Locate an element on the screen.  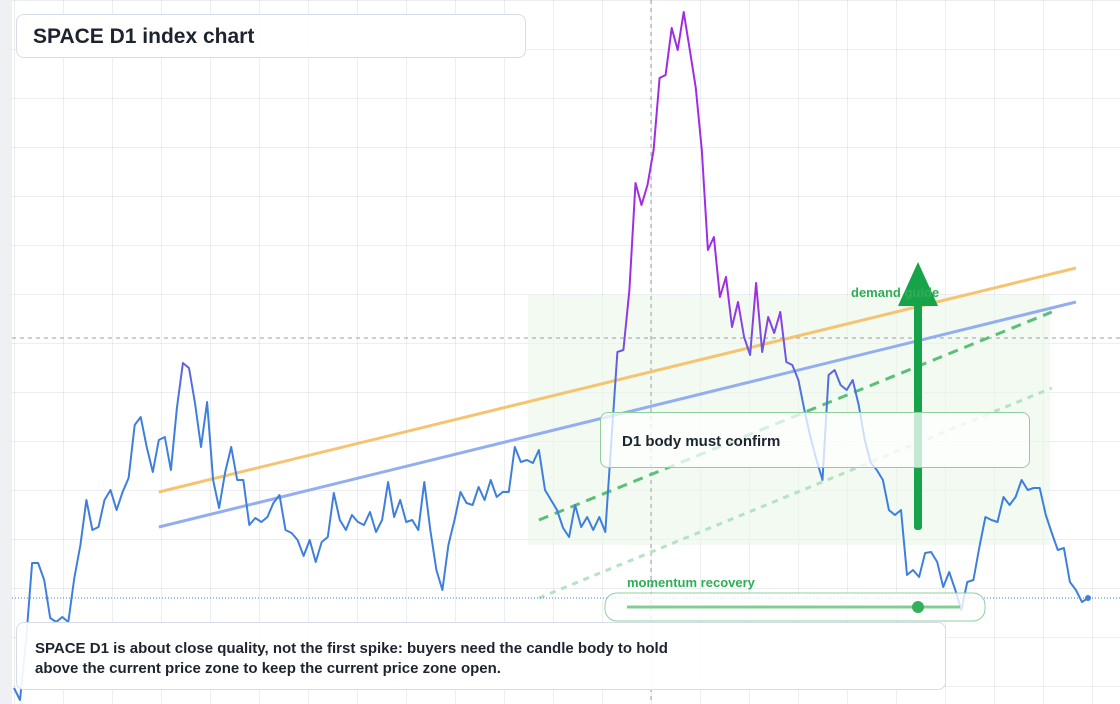
annotation: demand guide is located at coordinates (895, 292).